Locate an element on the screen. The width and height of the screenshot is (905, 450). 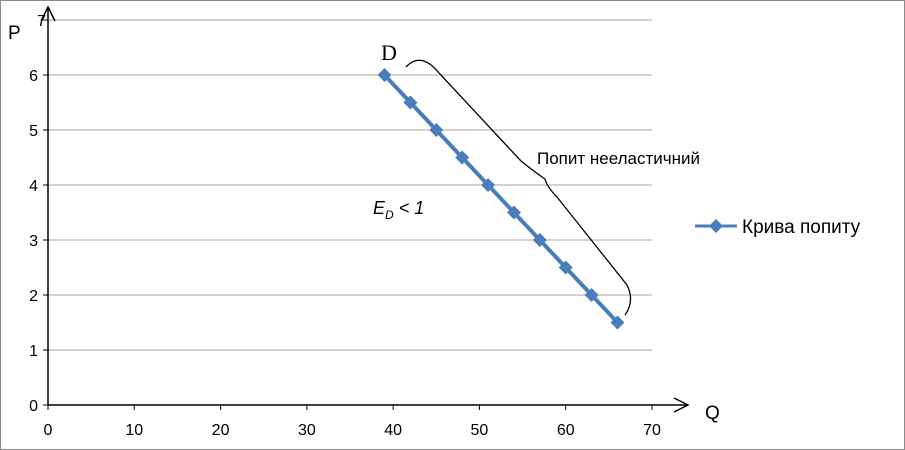
y-tick-label-1: 1 is located at coordinates (33, 351).